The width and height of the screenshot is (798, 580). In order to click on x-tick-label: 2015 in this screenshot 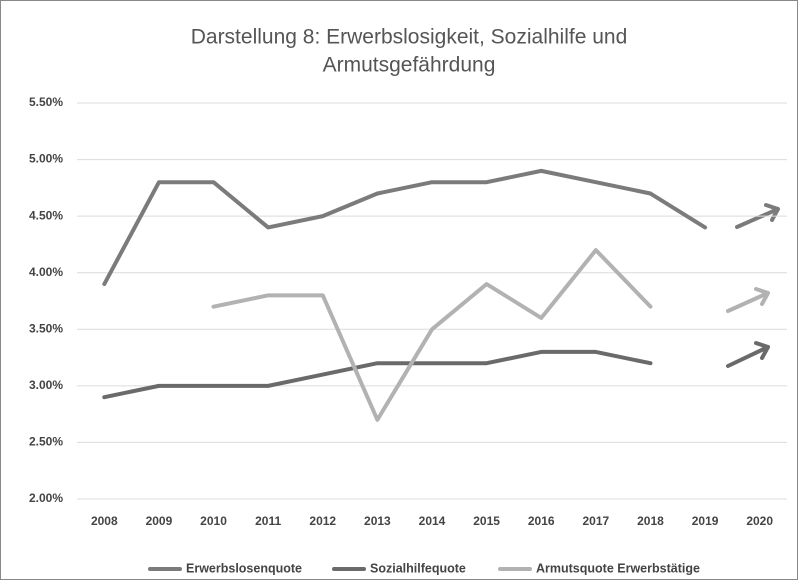, I will do `click(486, 521)`.